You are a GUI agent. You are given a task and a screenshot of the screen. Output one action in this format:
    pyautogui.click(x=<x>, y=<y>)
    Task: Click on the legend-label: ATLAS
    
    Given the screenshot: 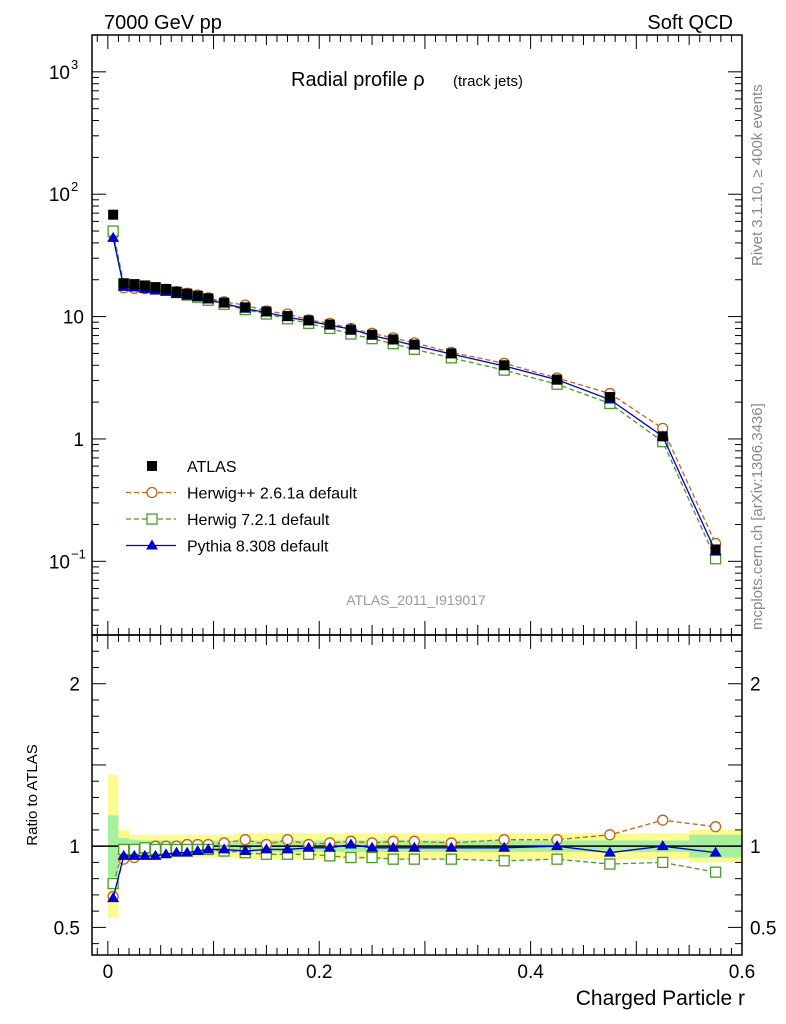 What is the action you would take?
    pyautogui.click(x=212, y=467)
    